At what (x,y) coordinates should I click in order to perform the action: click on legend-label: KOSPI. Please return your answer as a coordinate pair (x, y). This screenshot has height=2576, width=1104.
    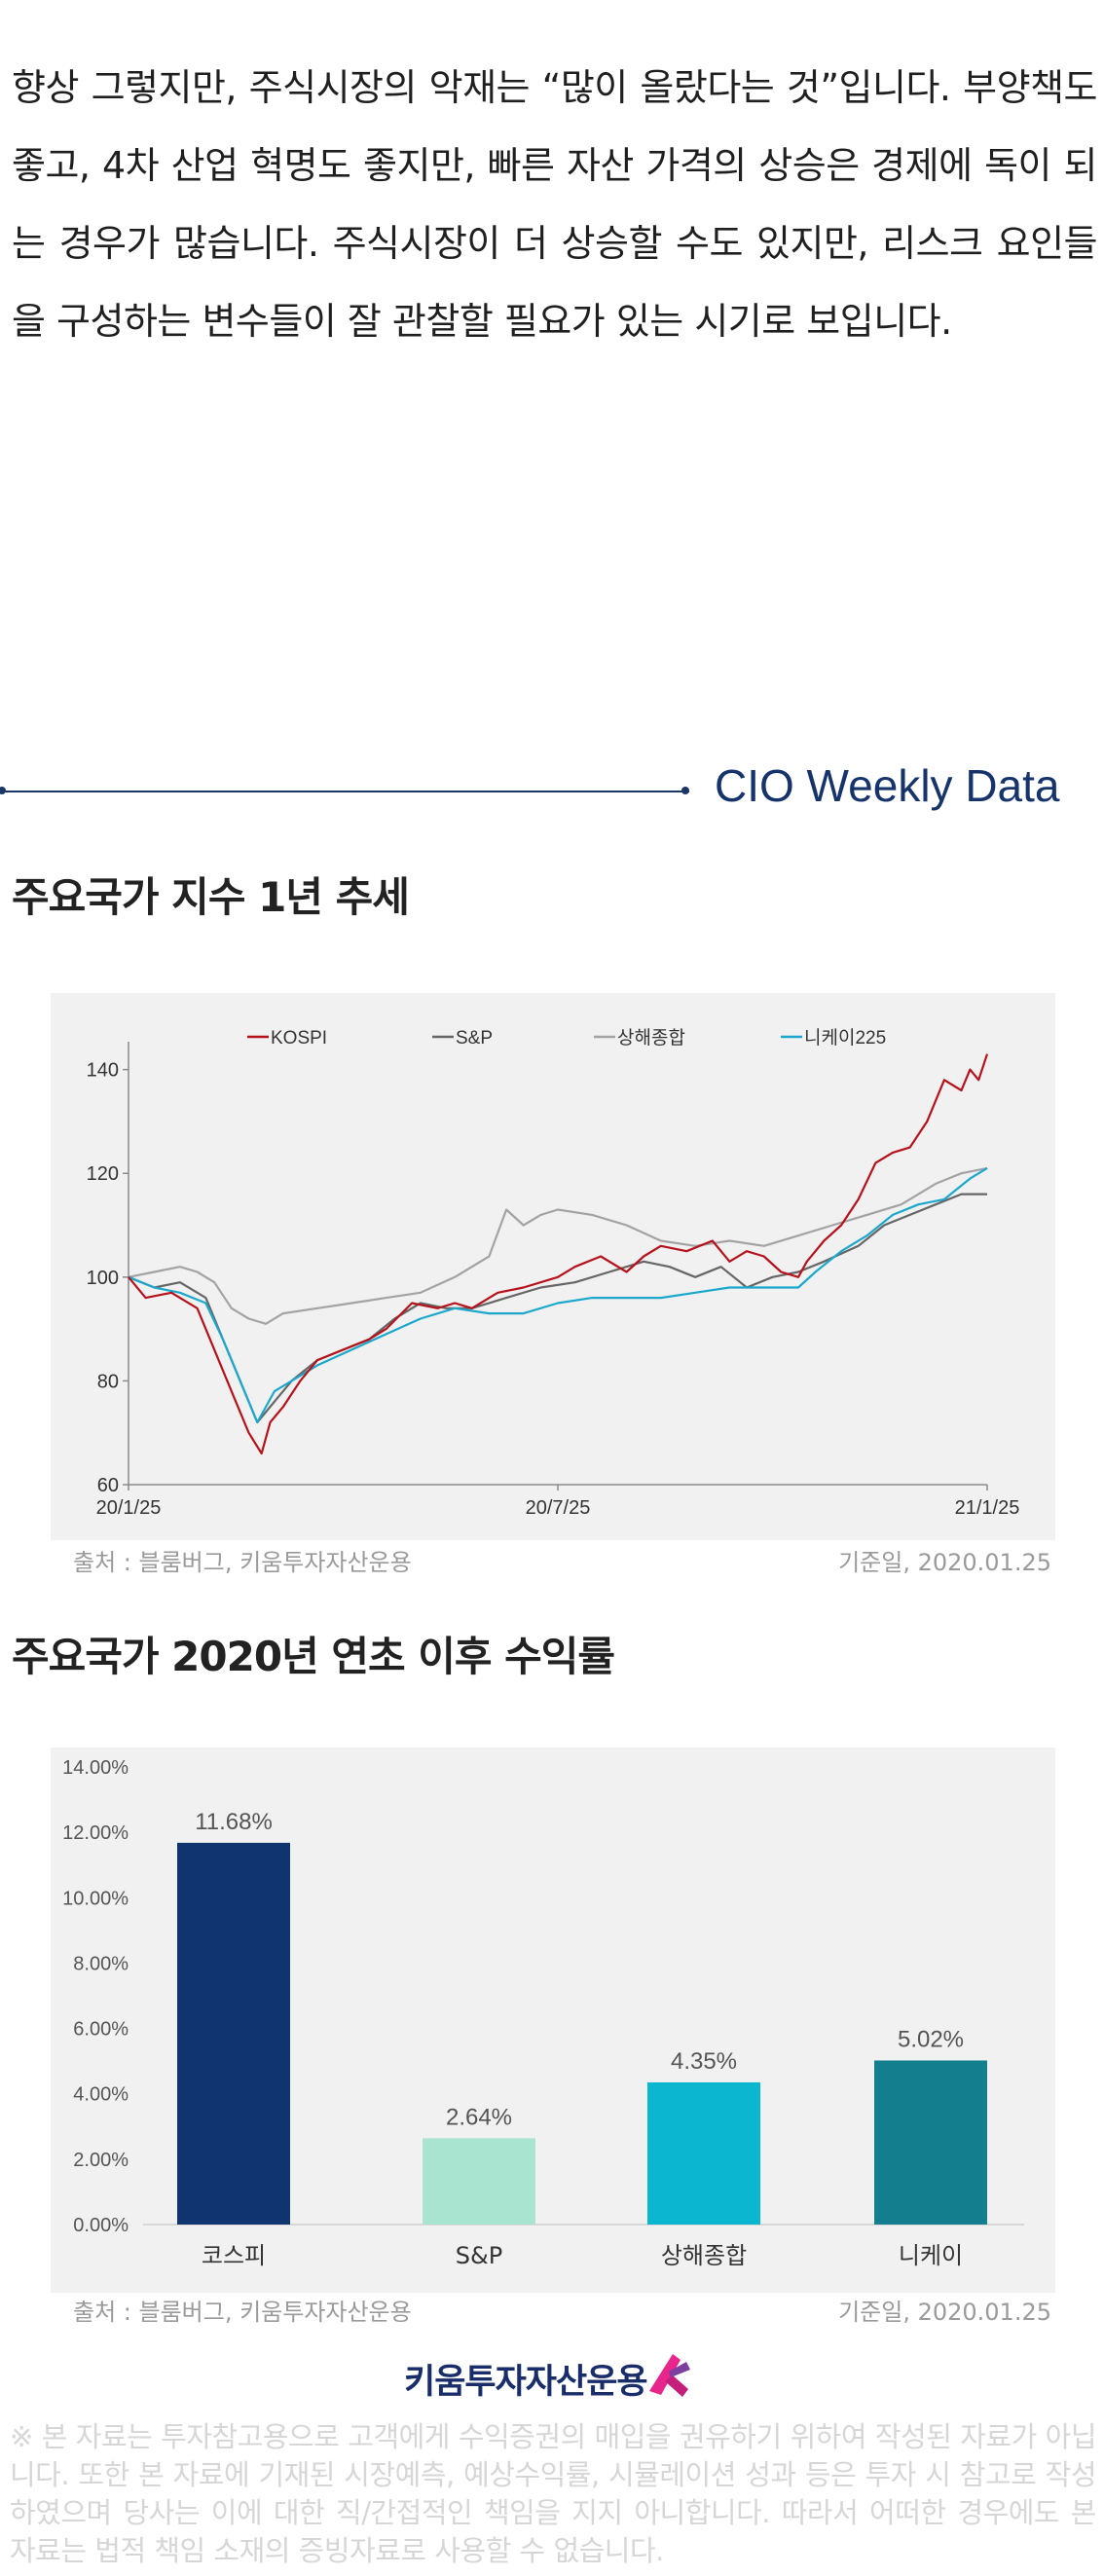
    Looking at the image, I should click on (299, 1038).